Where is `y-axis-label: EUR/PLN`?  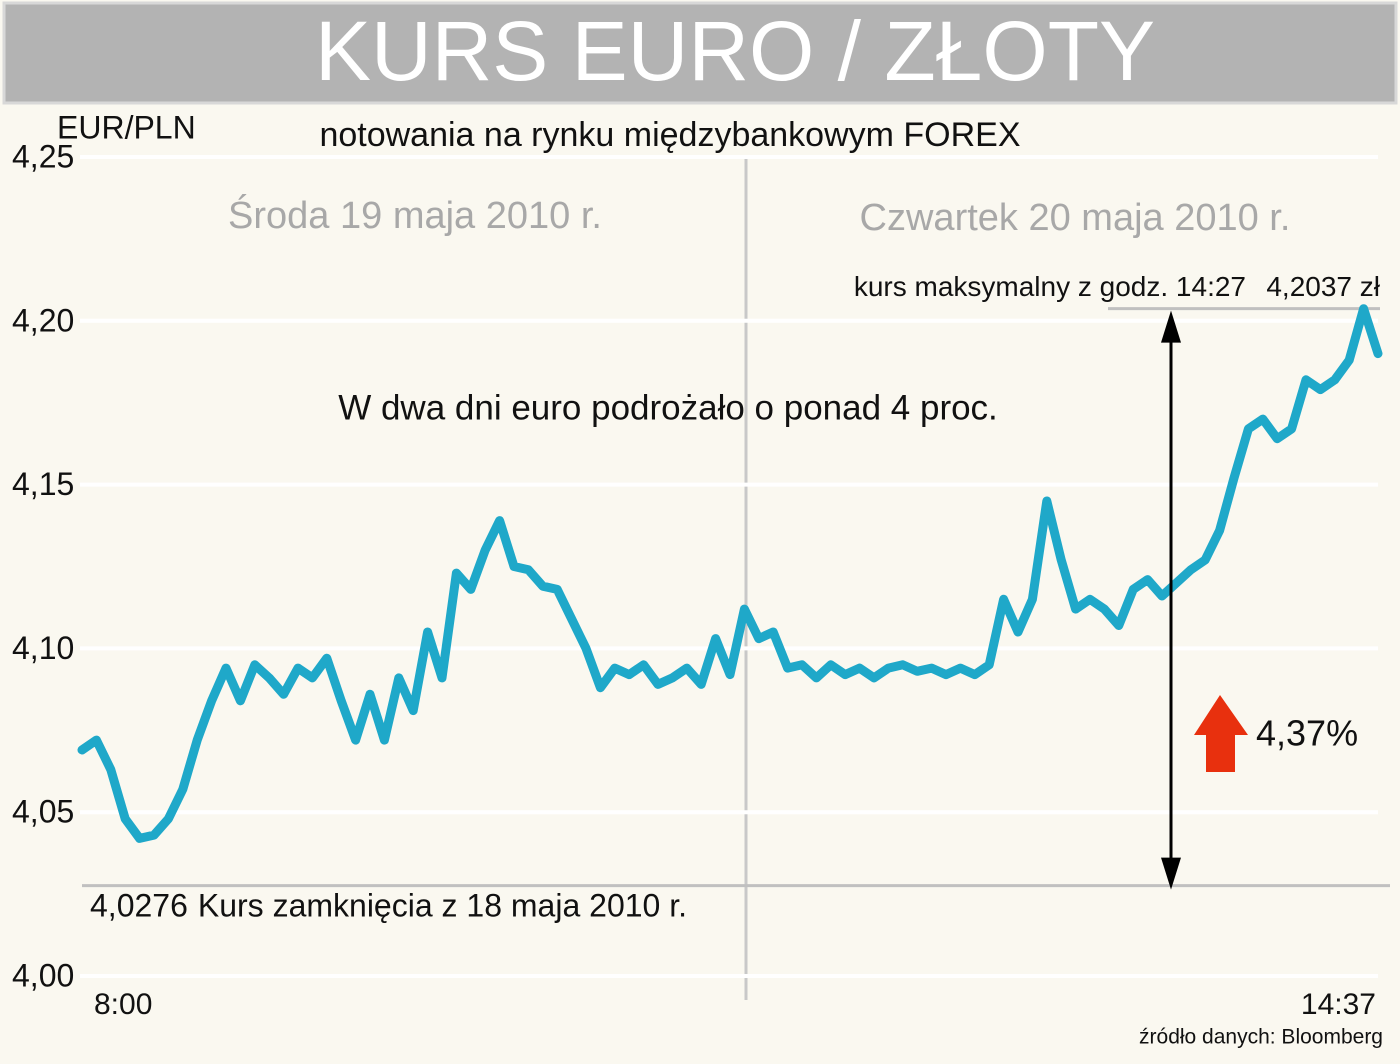 y-axis-label: EUR/PLN is located at coordinates (126, 127).